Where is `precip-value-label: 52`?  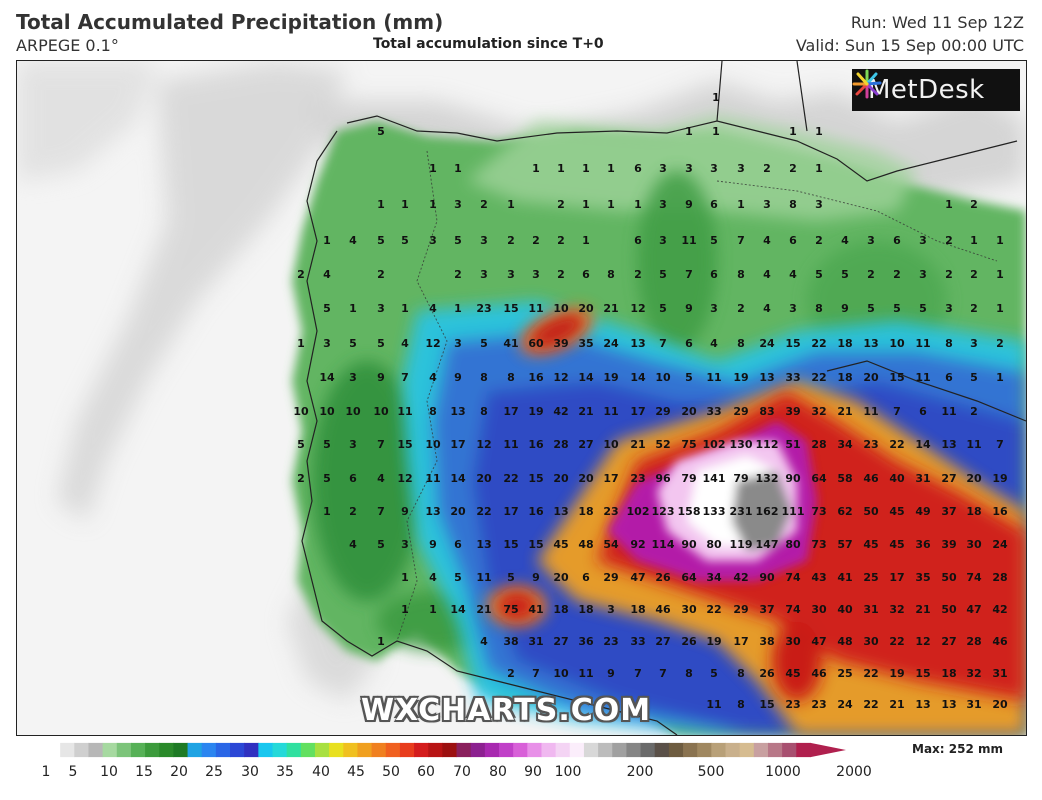
precip-value-label: 52 is located at coordinates (662, 444).